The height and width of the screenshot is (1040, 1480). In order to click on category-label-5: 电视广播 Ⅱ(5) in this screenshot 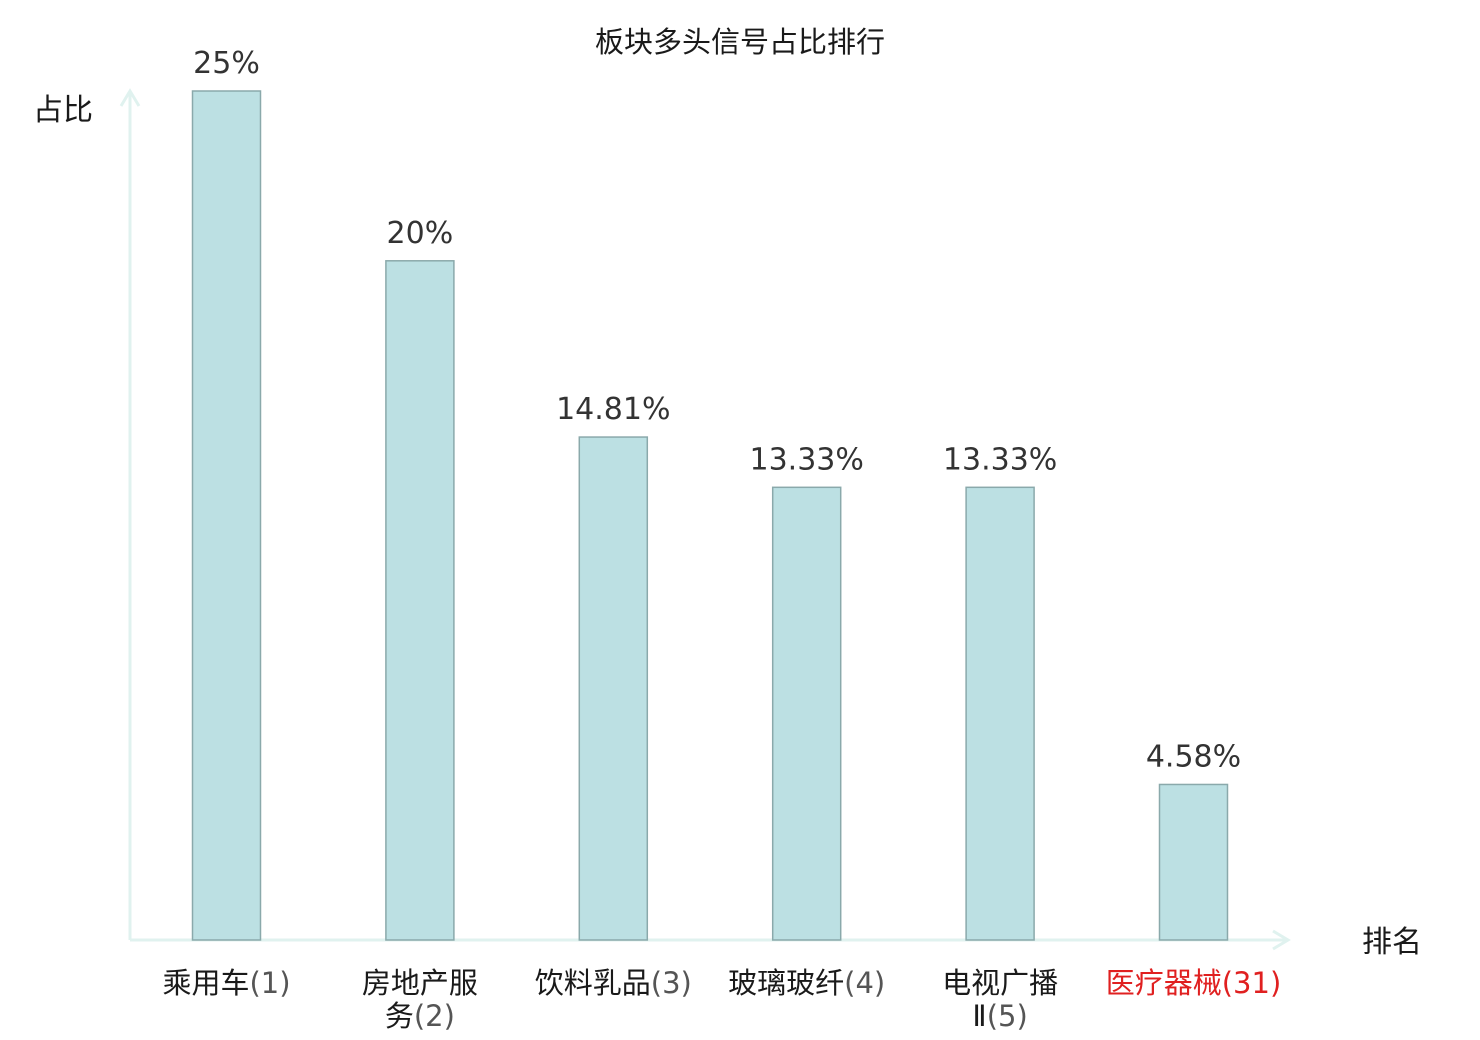, I will do `click(1000, 999)`.